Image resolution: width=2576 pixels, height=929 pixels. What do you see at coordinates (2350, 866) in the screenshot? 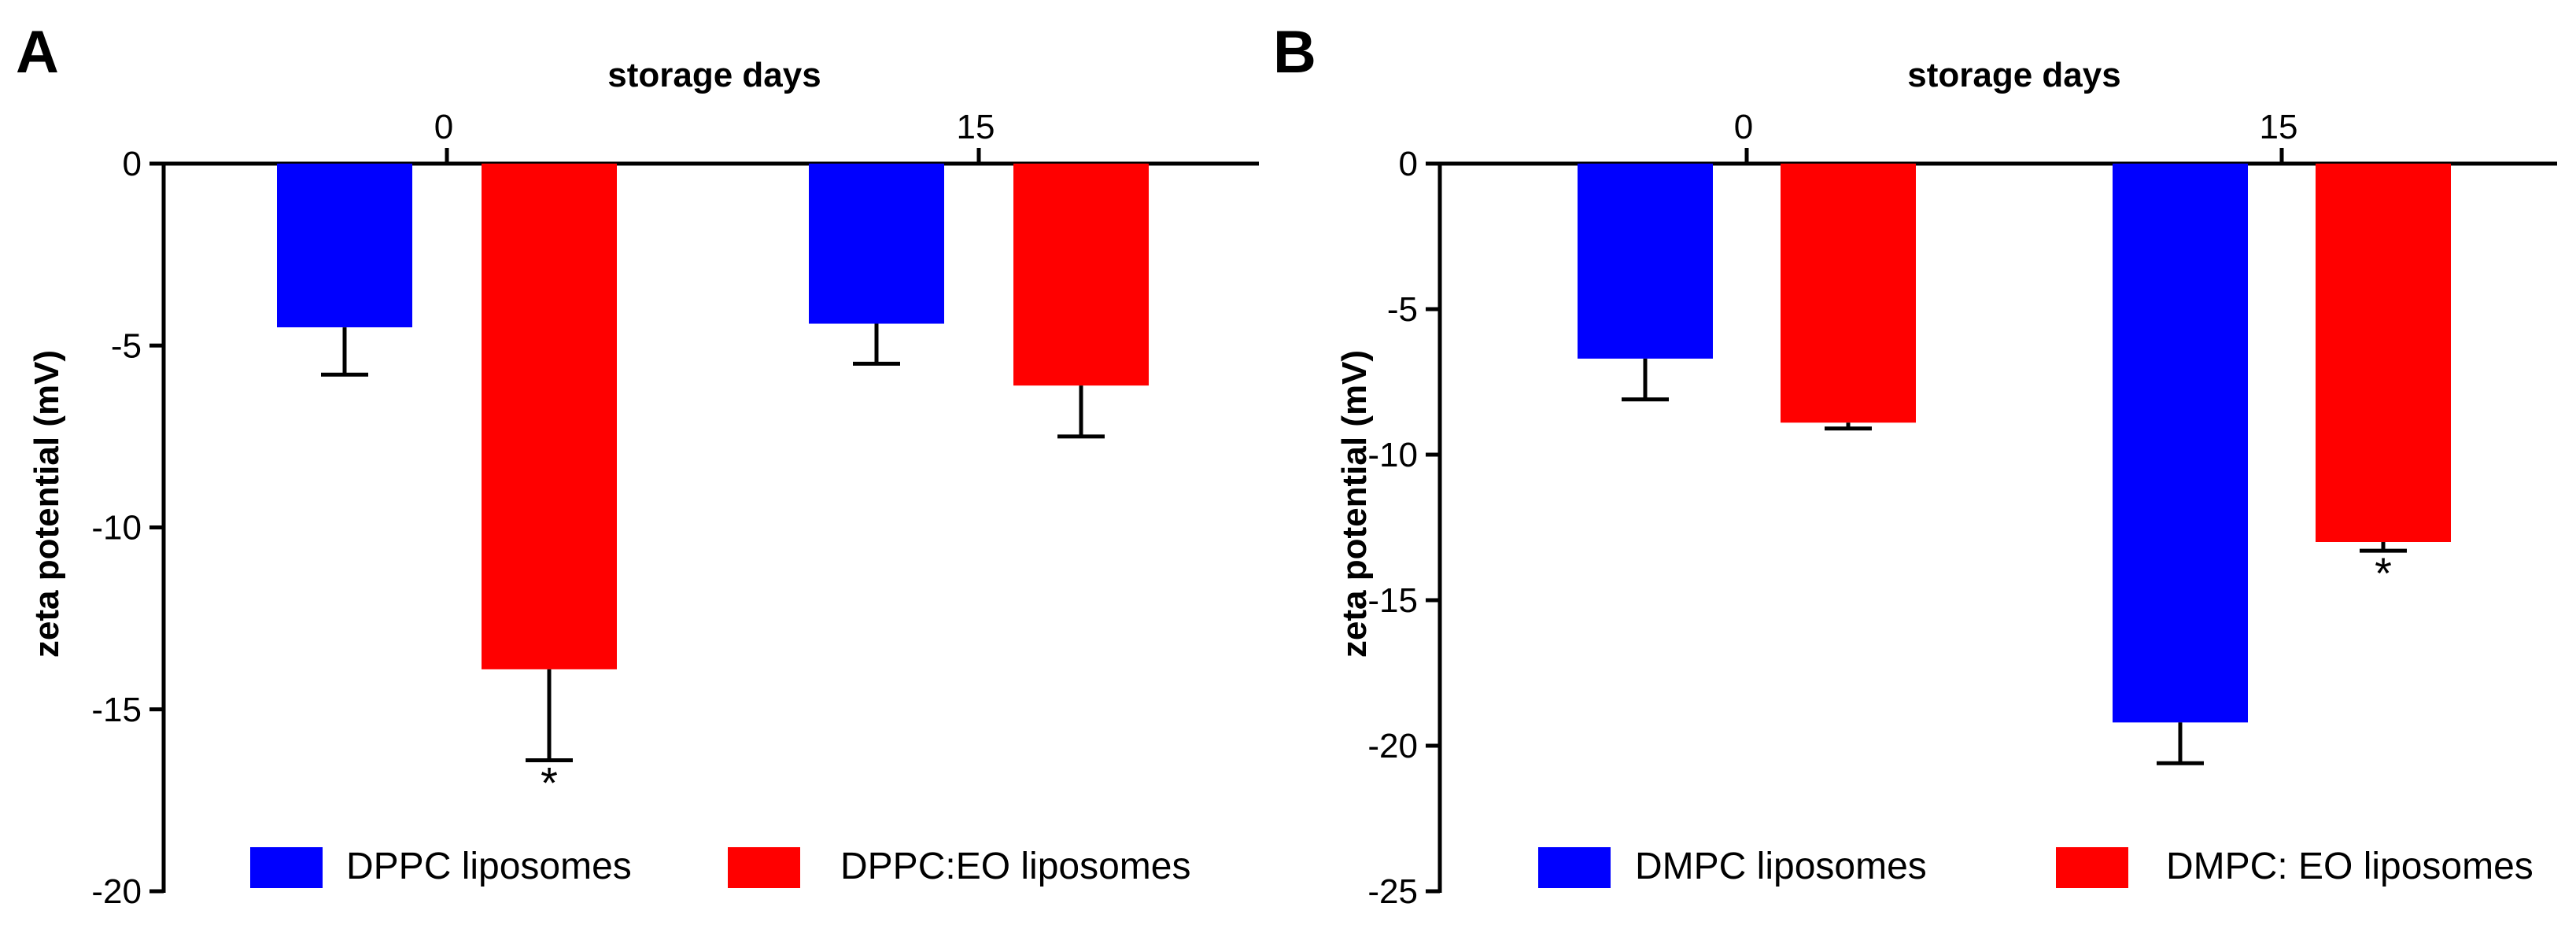
I see `legend-label: DMPC: EO liposomes` at bounding box center [2350, 866].